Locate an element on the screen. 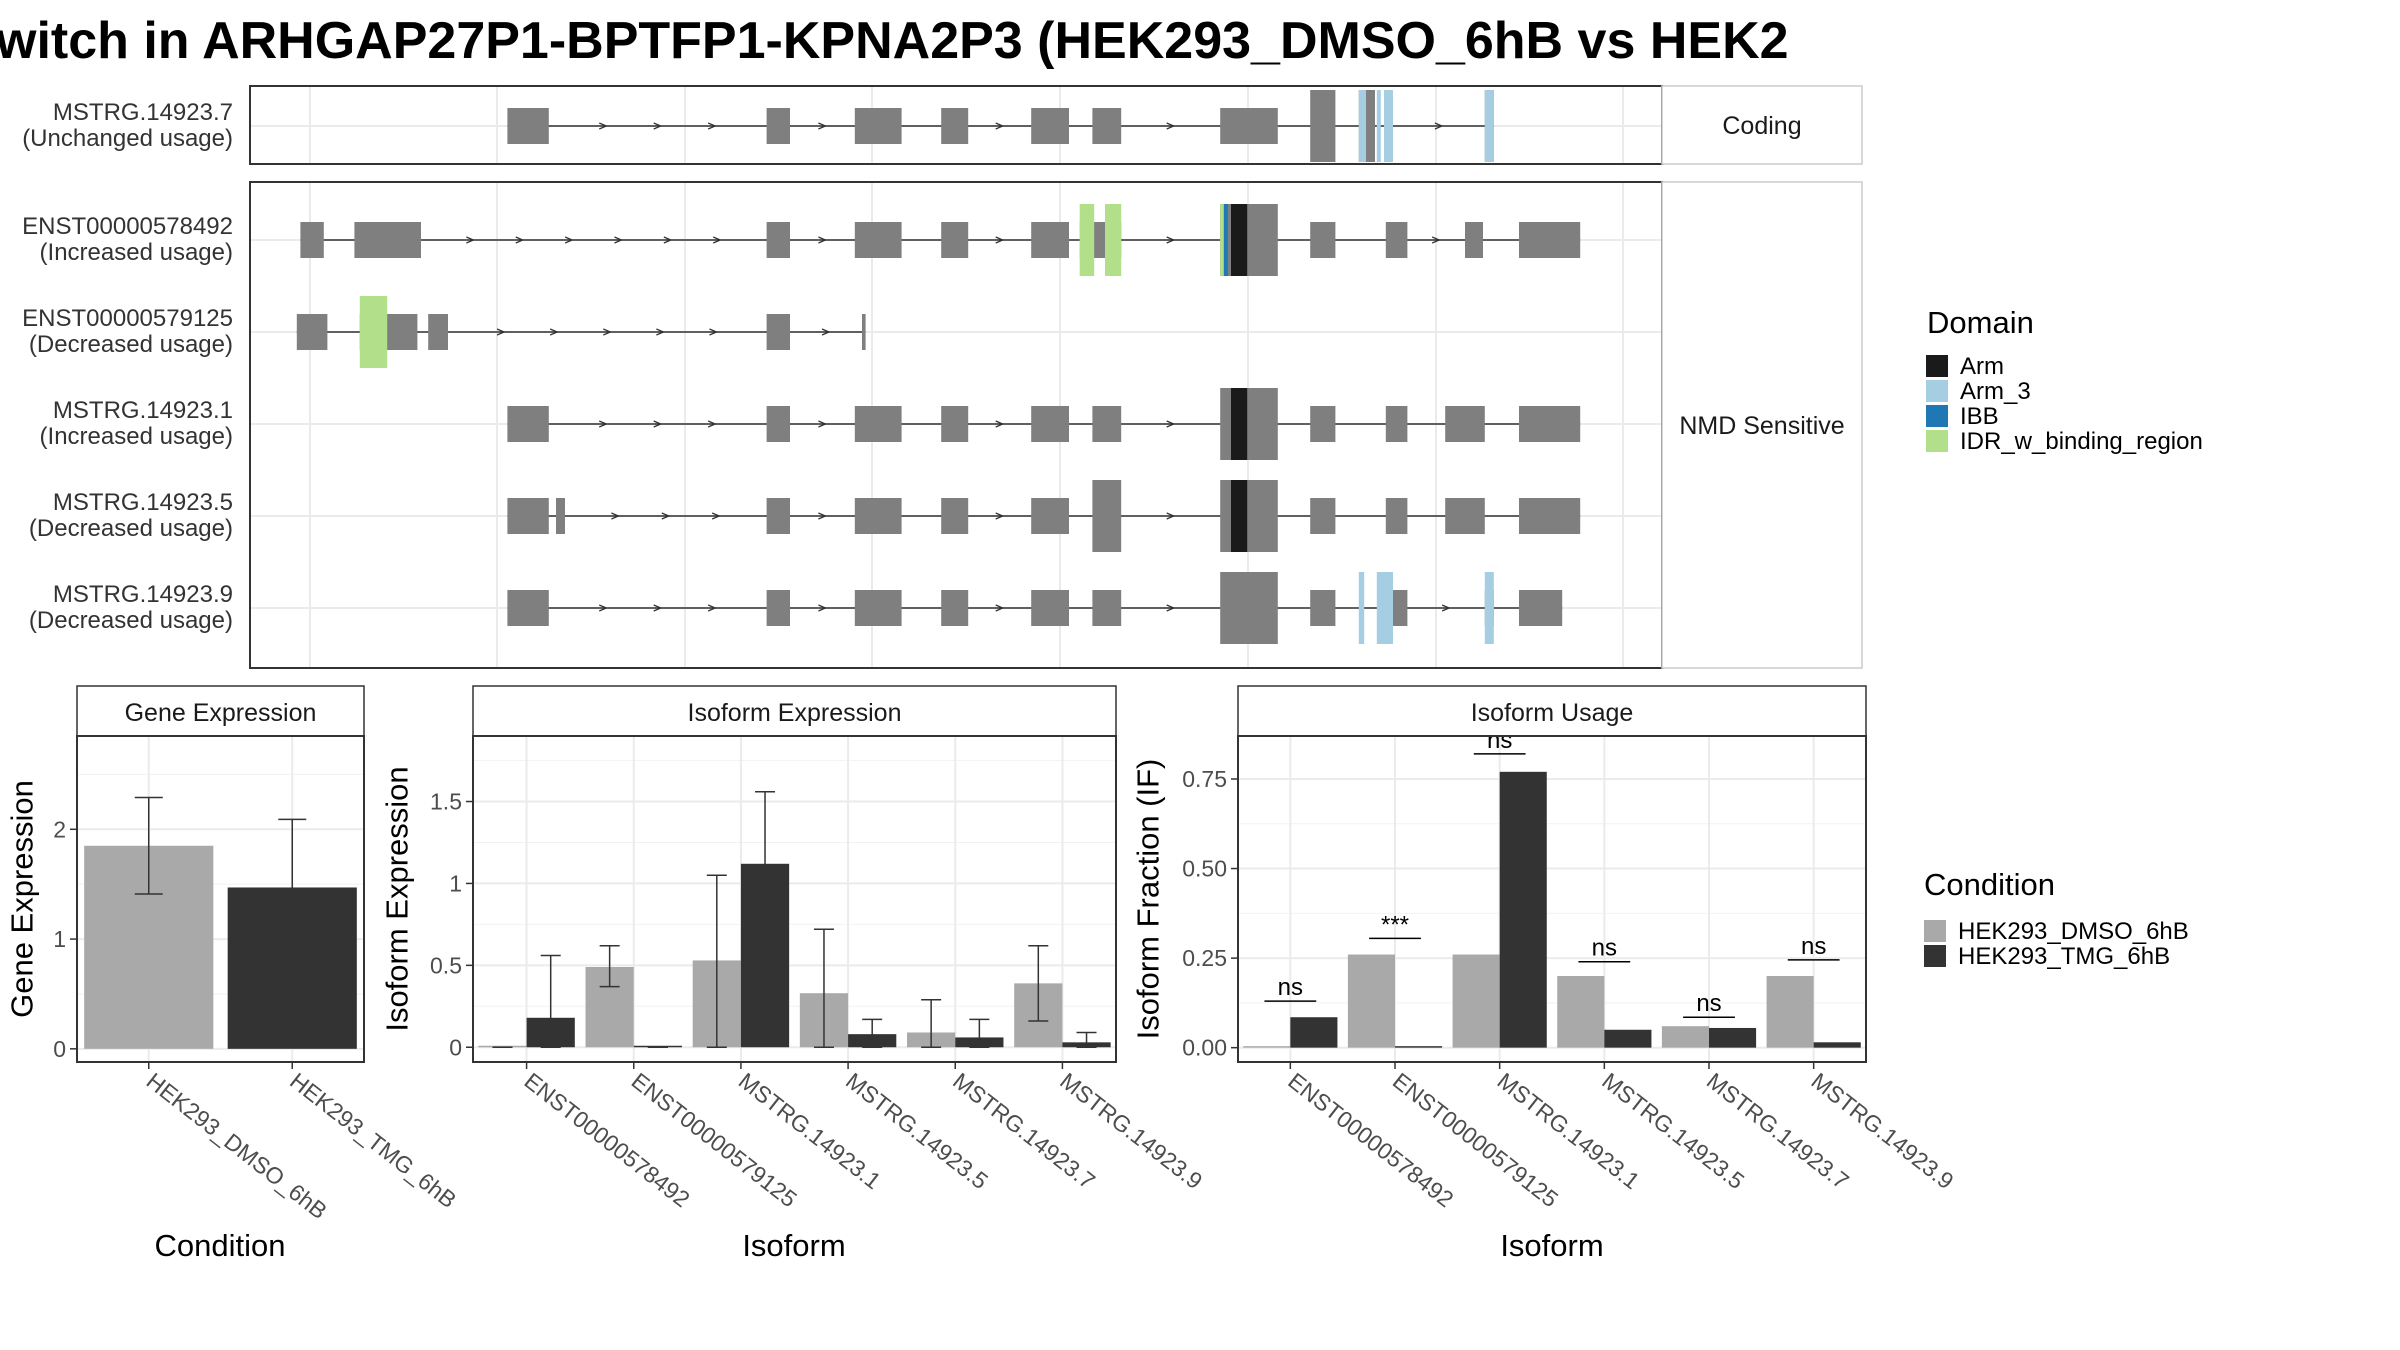 This screenshot has width=2400, height=1350. structure-strip is located at coordinates (1762, 125).